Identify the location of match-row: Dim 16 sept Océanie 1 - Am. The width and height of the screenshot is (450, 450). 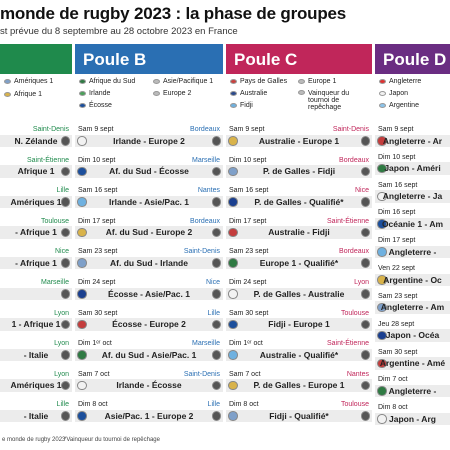
(412, 220).